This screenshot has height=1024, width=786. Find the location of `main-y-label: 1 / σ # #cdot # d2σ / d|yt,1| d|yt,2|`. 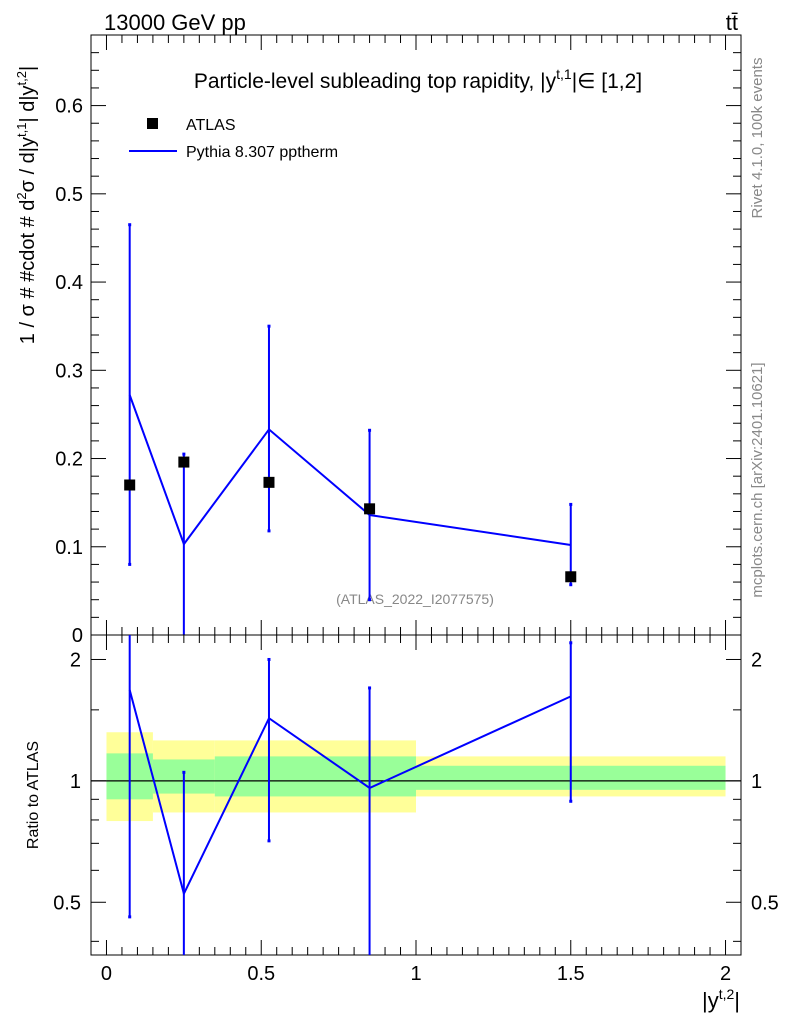

main-y-label: 1 / σ # #cdot # d2σ / d|yt,1| d|yt,2| is located at coordinates (26, 205).